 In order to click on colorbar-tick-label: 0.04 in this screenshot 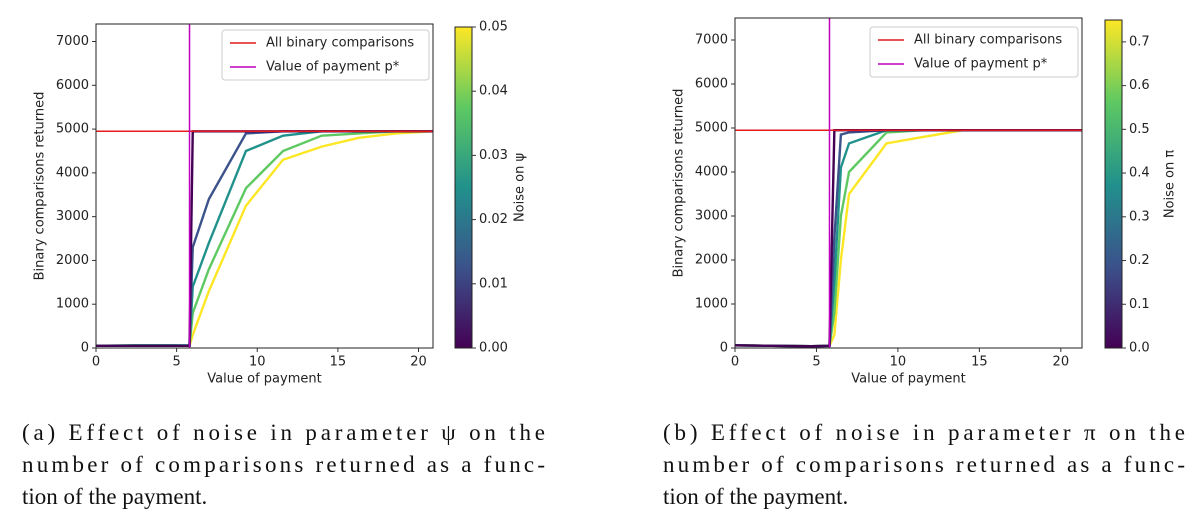, I will do `click(493, 91)`.